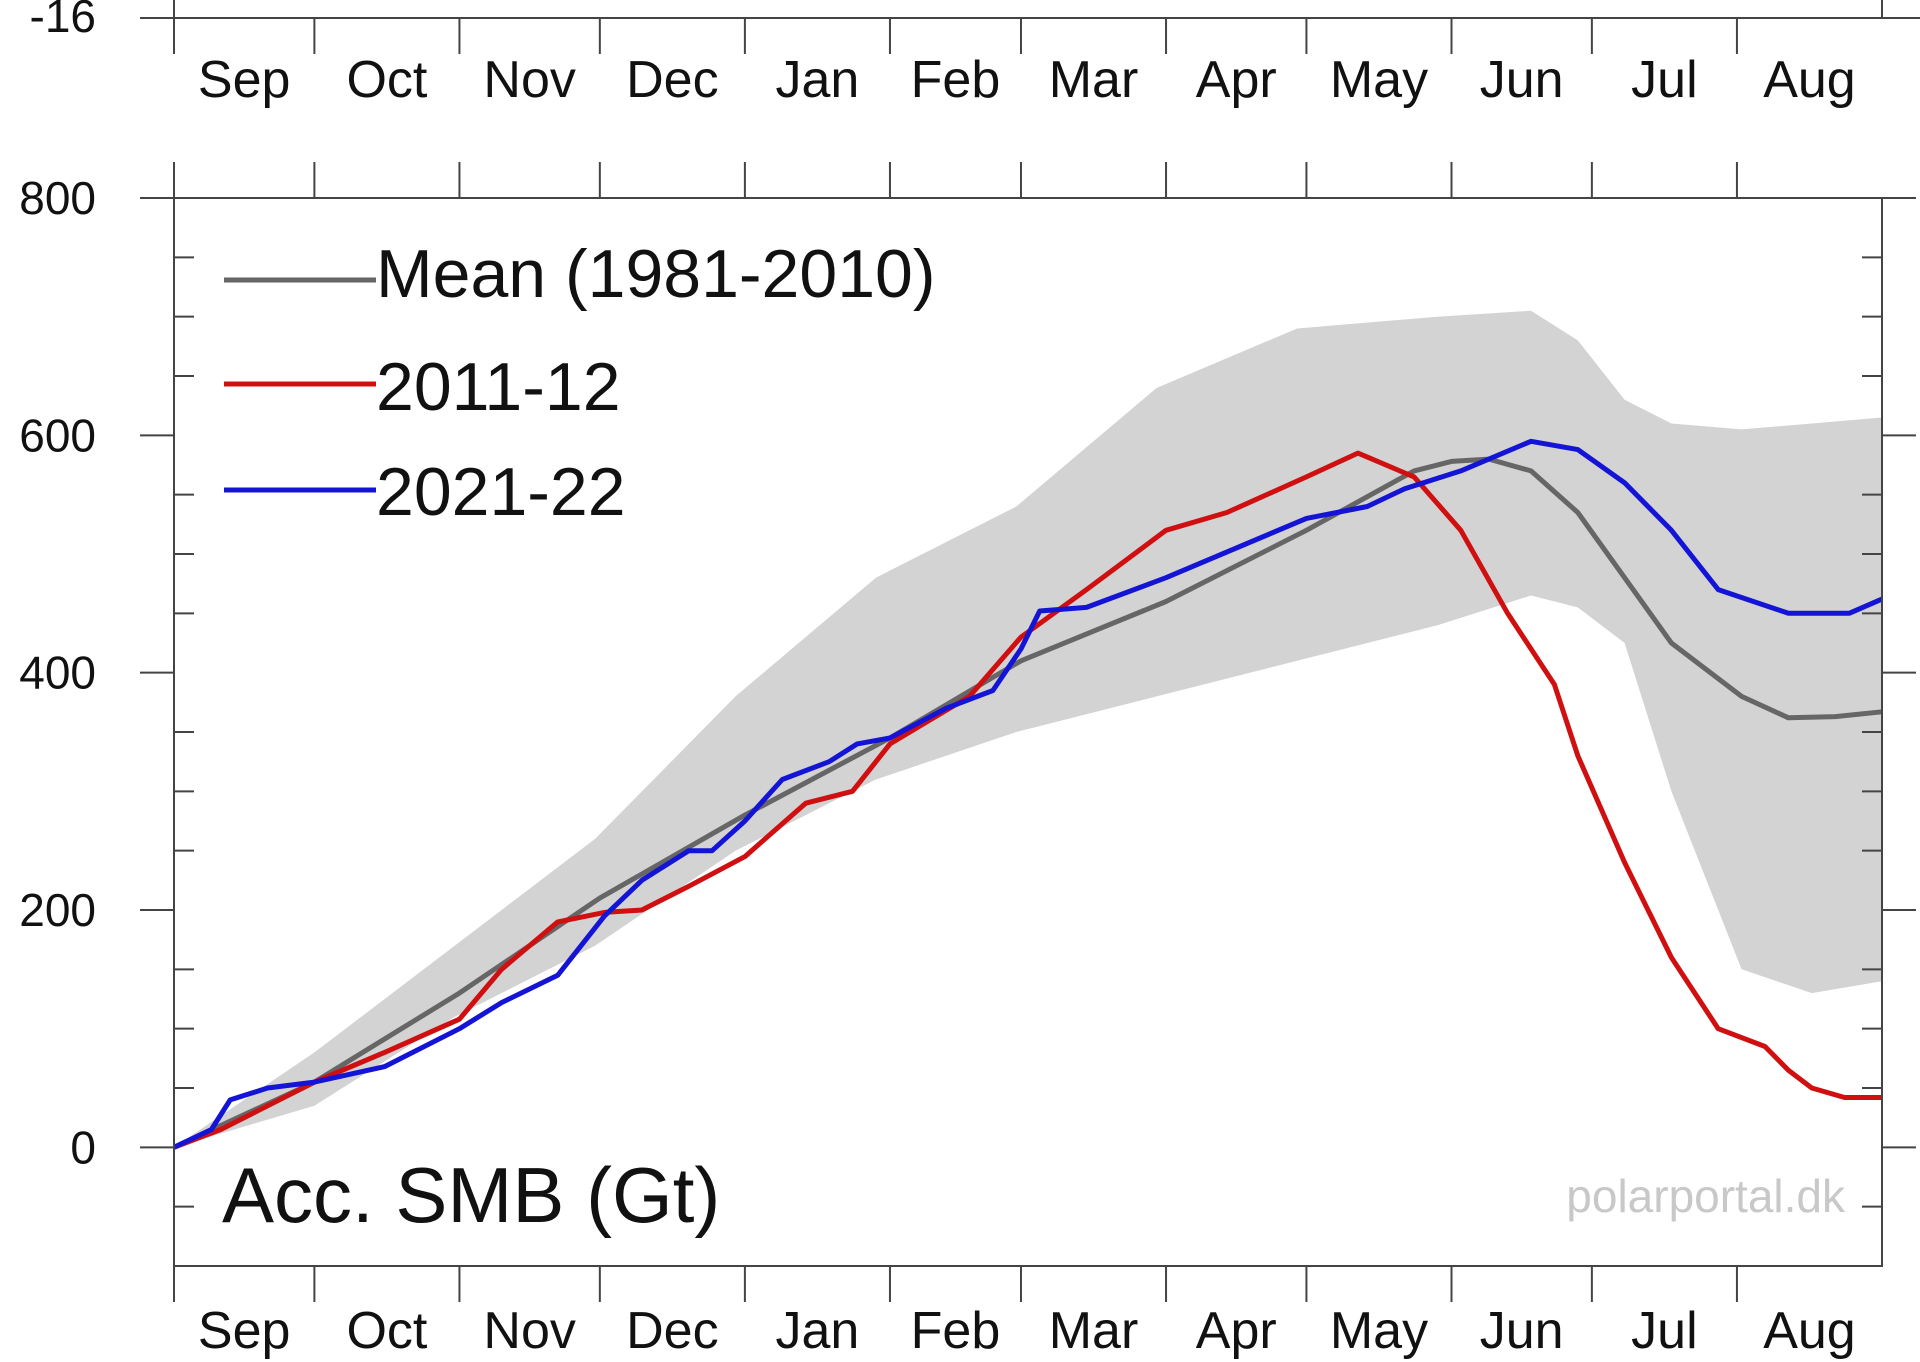 This screenshot has height=1362, width=1920. Describe the element at coordinates (956, 80) in the screenshot. I see `top-panel-x-tick-label: Feb` at that location.